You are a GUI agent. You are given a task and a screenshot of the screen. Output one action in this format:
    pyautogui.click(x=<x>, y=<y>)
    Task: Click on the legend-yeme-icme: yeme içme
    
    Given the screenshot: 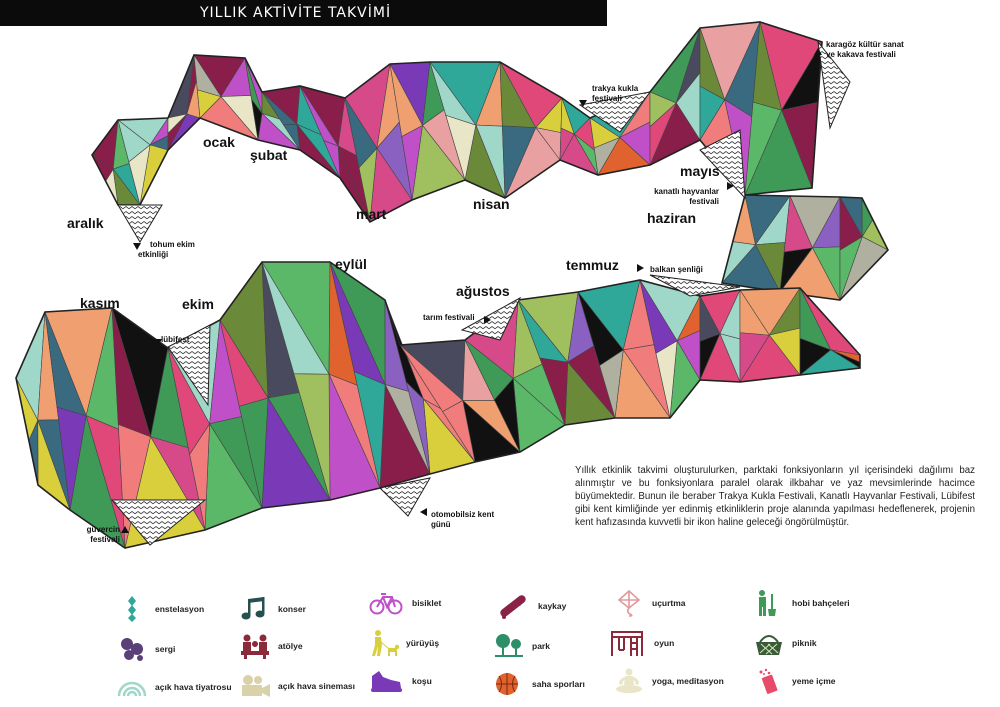 What is the action you would take?
    pyautogui.click(x=793, y=681)
    